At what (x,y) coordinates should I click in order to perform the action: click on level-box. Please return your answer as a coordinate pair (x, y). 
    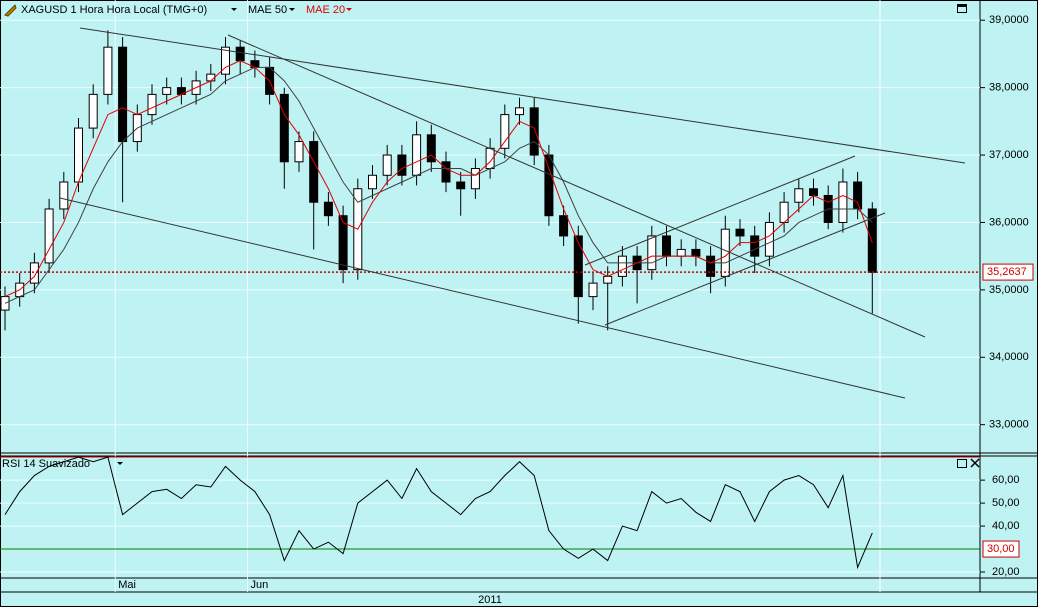
    Looking at the image, I should click on (1001, 549).